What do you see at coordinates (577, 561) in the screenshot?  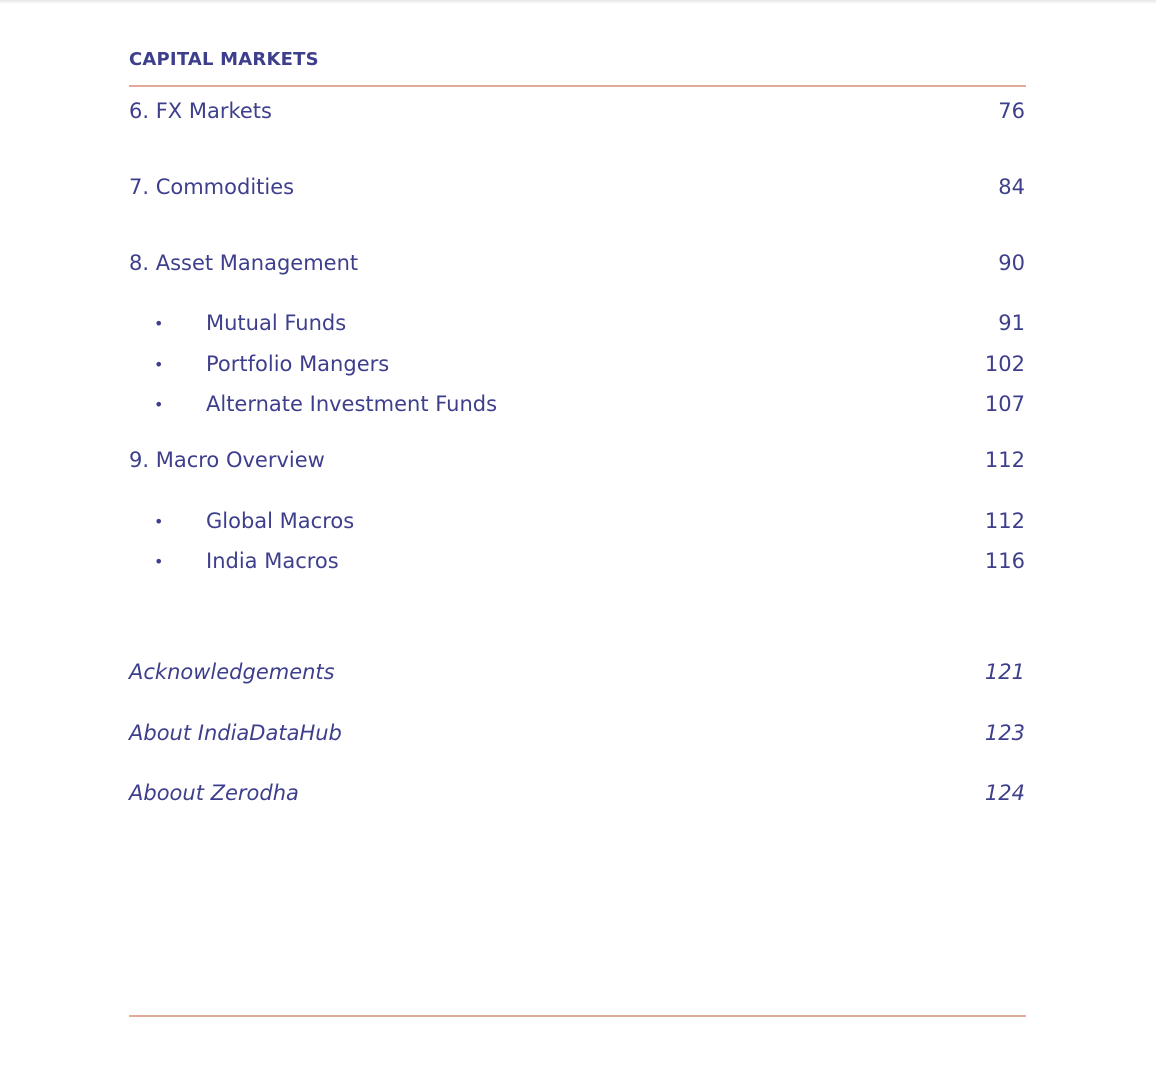 I see `toc-subentry: • India Macros 116` at bounding box center [577, 561].